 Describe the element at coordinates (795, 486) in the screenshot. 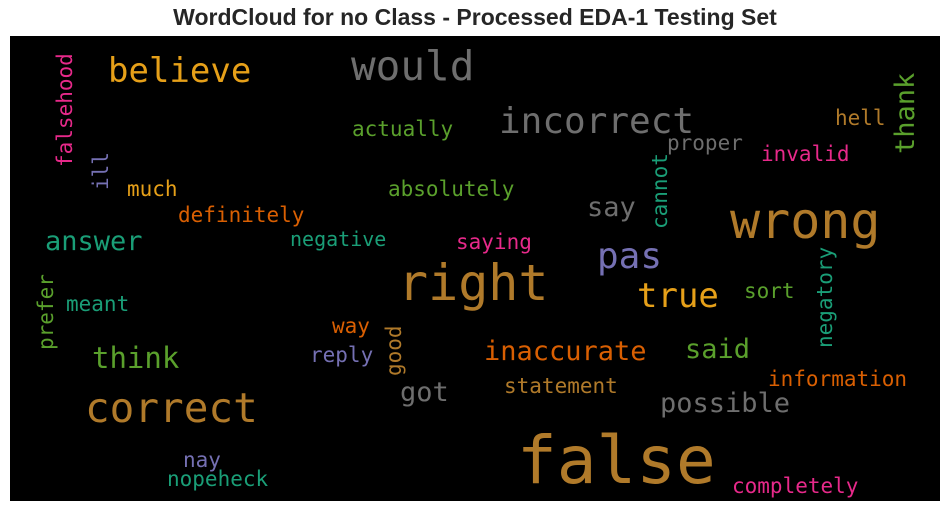

I see `word-completely: completely` at that location.